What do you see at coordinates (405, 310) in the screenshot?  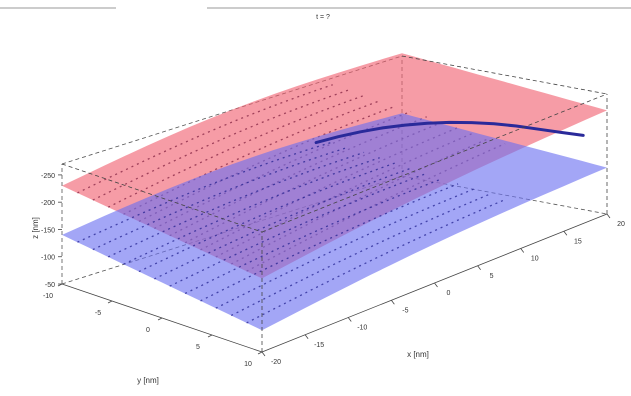 I see `x-tick-label: -5` at bounding box center [405, 310].